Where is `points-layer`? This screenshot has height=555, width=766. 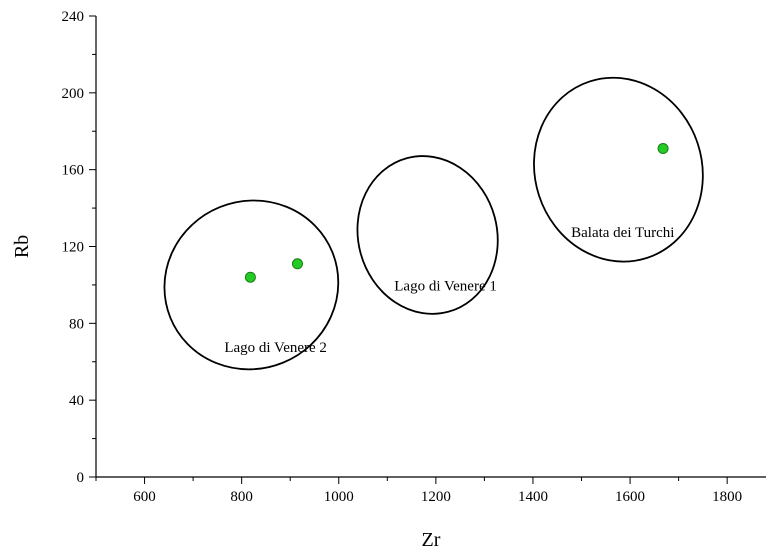
points-layer is located at coordinates (456, 213).